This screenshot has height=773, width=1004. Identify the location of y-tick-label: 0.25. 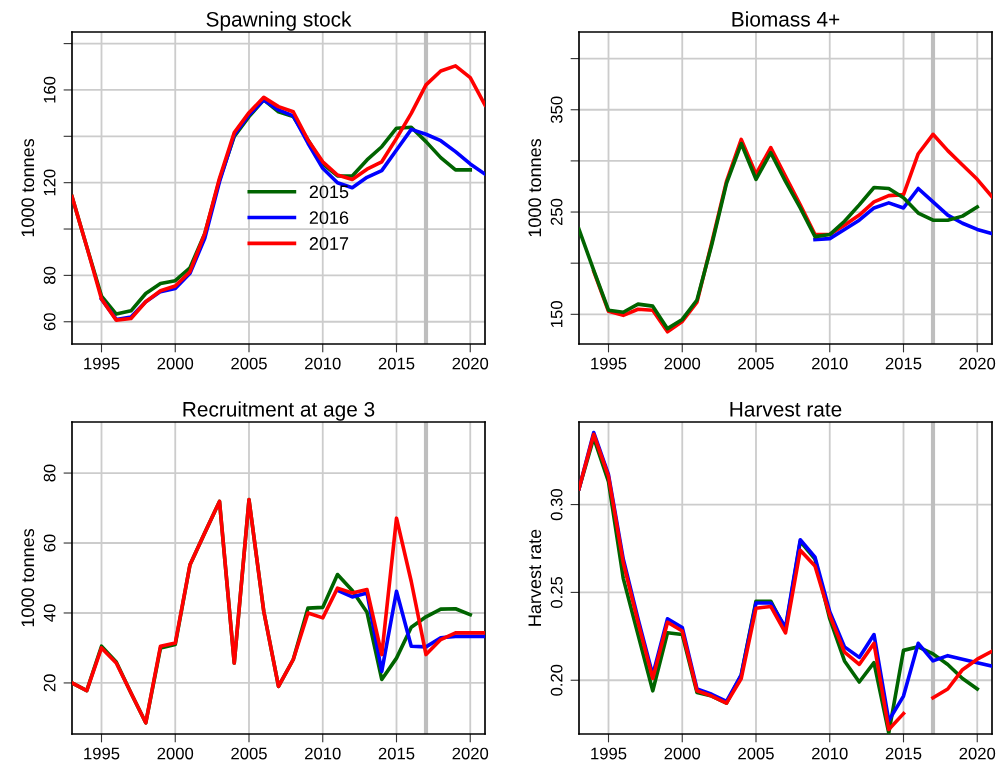
(556, 592).